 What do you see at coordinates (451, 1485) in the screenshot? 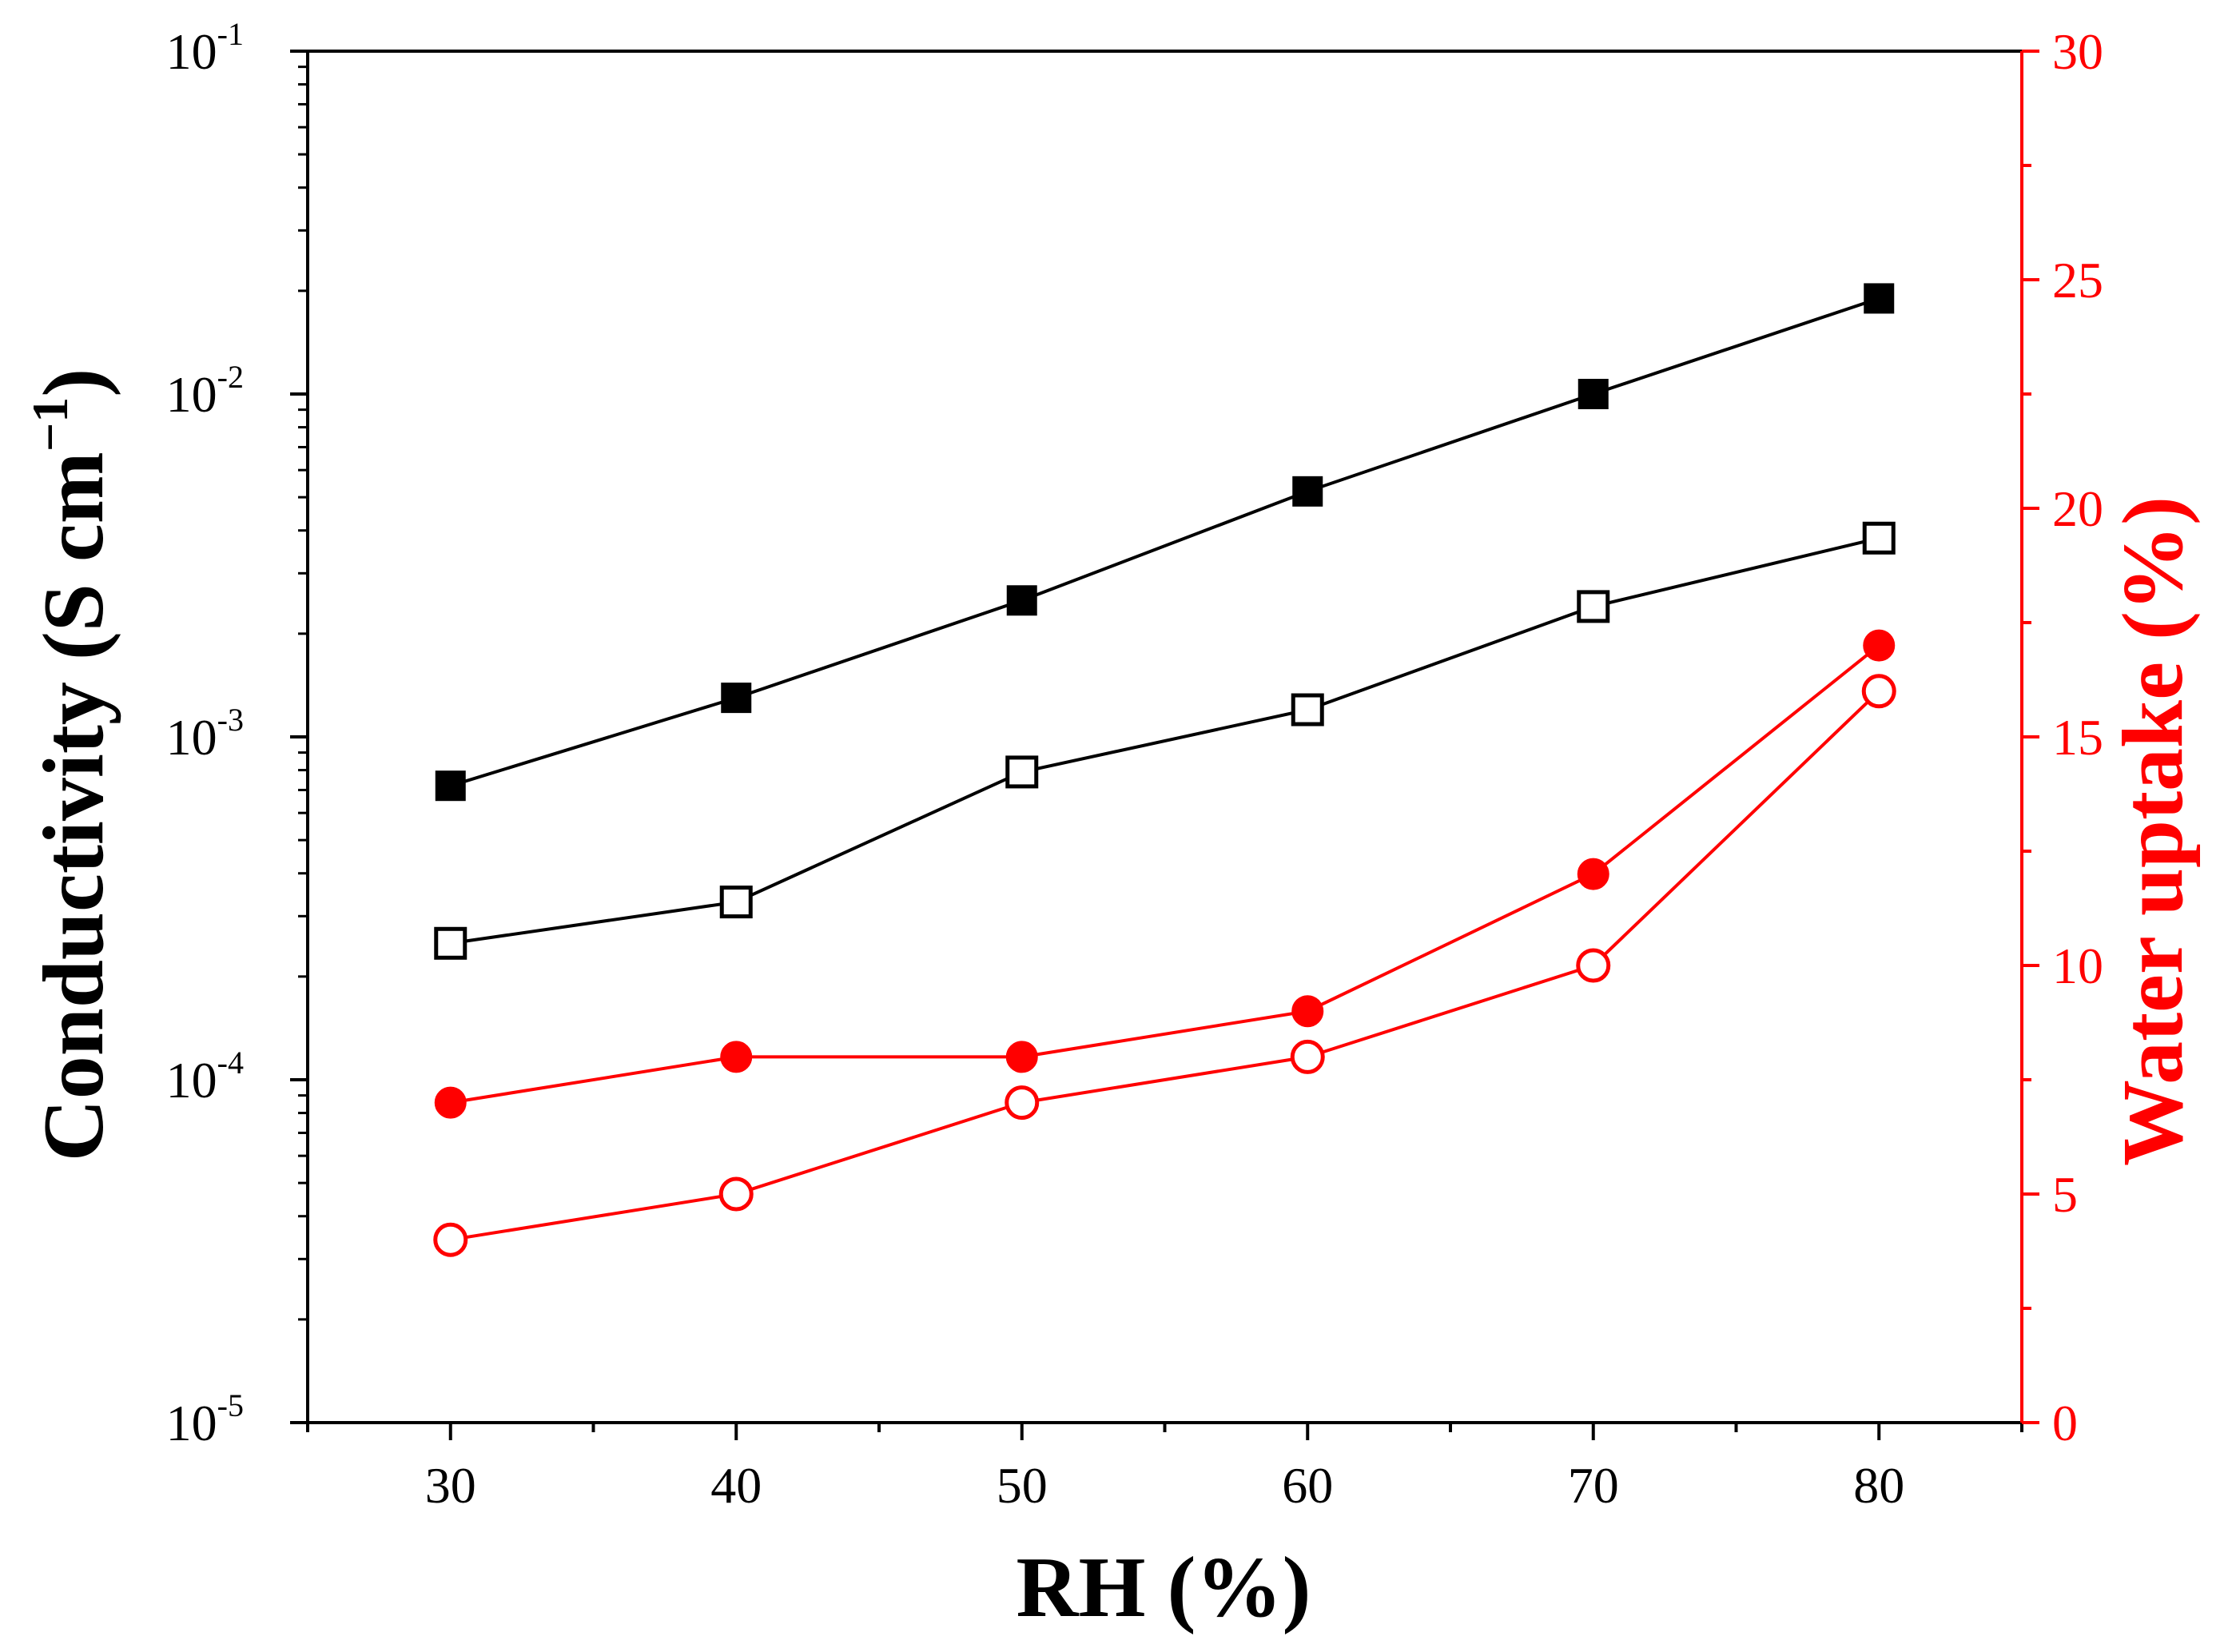
I see `x-tick-label: 30` at bounding box center [451, 1485].